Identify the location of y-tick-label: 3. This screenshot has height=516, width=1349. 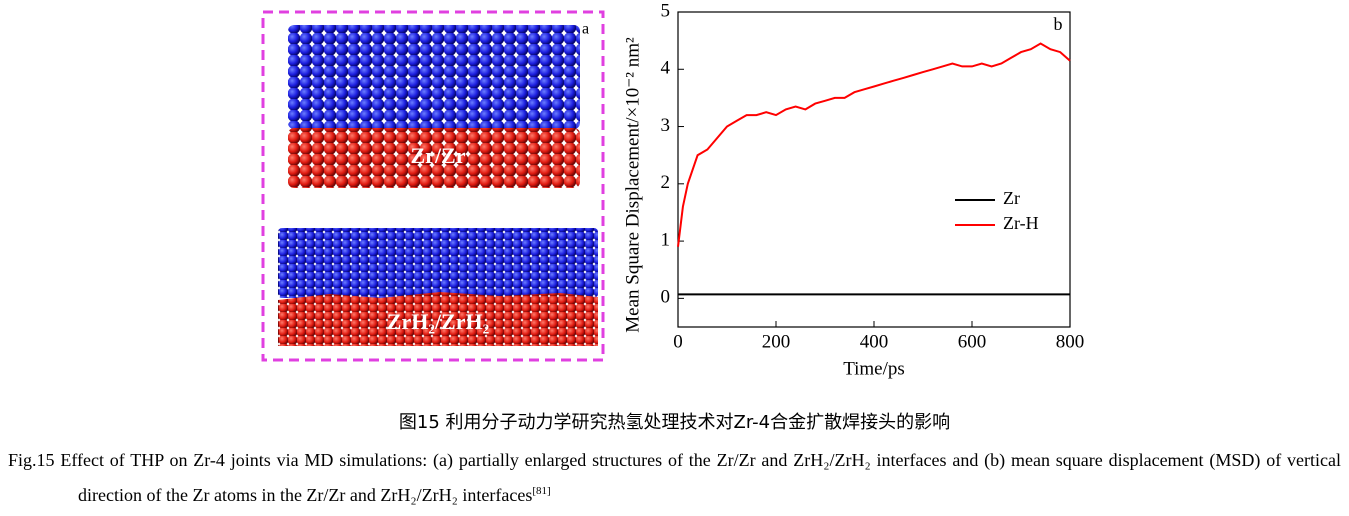
(666, 125).